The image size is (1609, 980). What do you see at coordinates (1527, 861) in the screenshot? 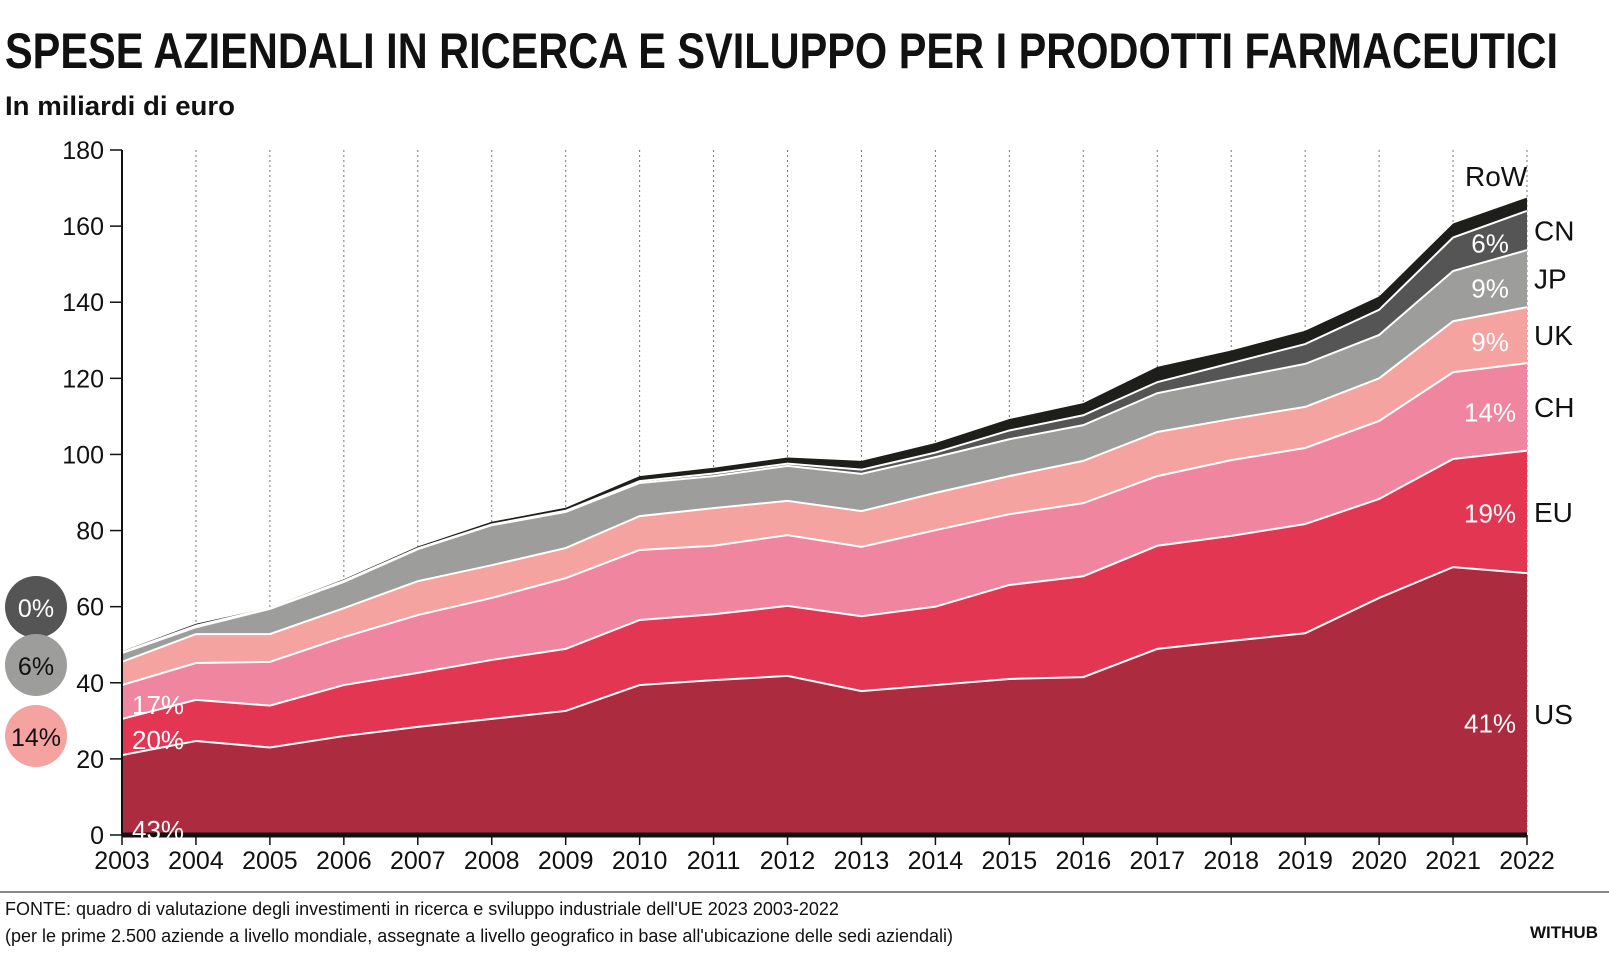
I see `x-tick-label: 2022` at bounding box center [1527, 861].